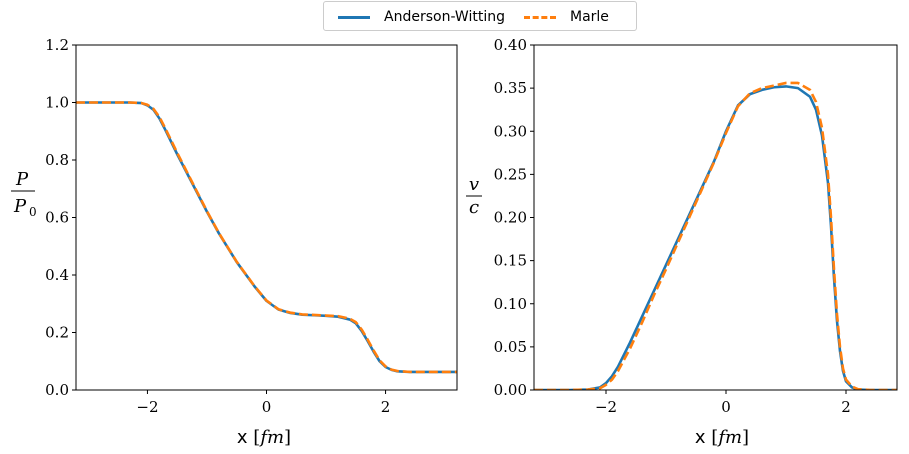  Describe the element at coordinates (57, 333) in the screenshot. I see `y-tick-label: 0.2` at that location.